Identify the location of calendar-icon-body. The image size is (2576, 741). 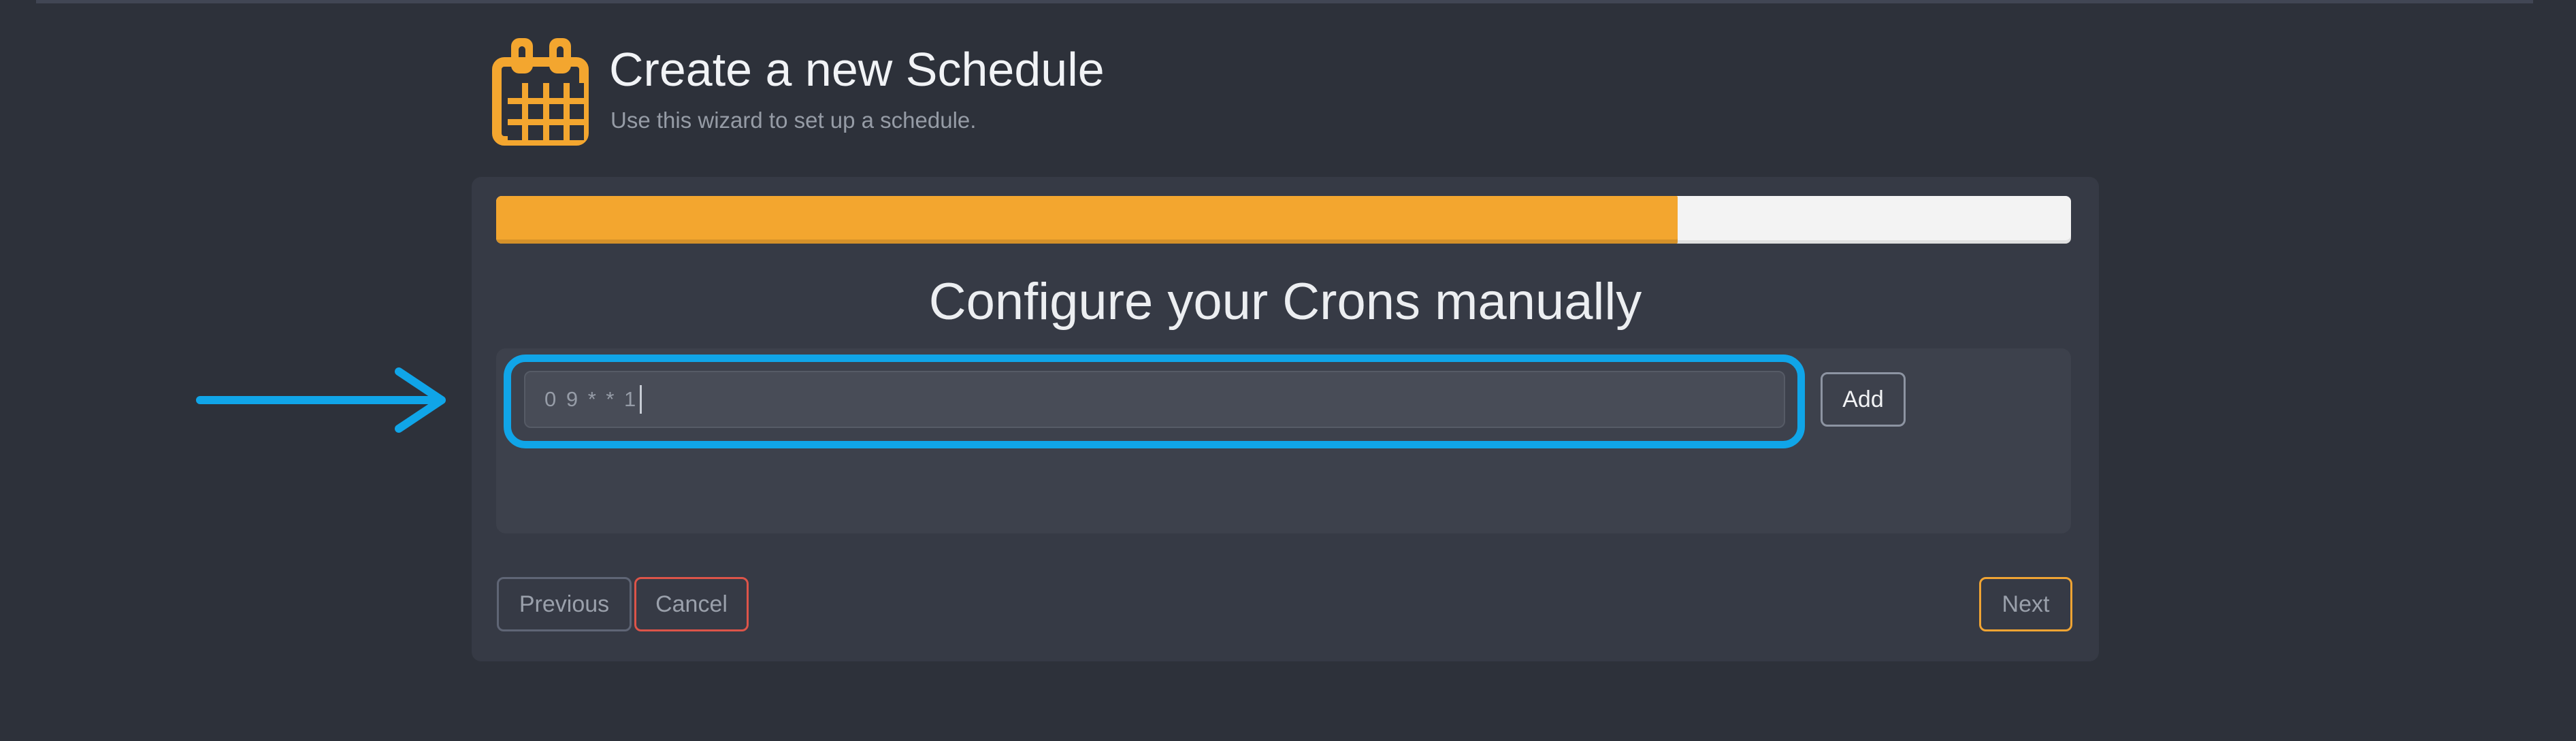
(540, 101).